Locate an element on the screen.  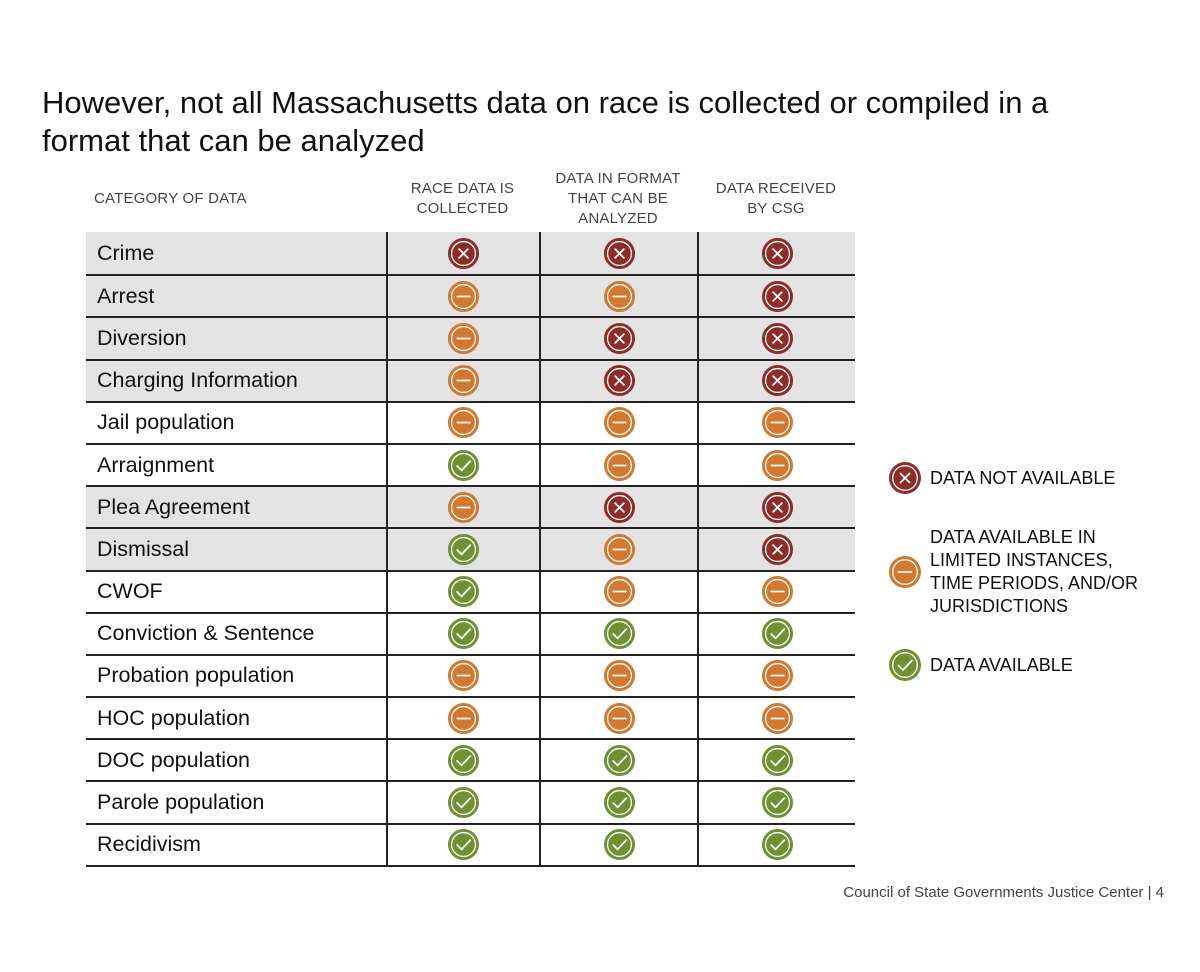
table-row: HOC population is located at coordinates (470, 717).